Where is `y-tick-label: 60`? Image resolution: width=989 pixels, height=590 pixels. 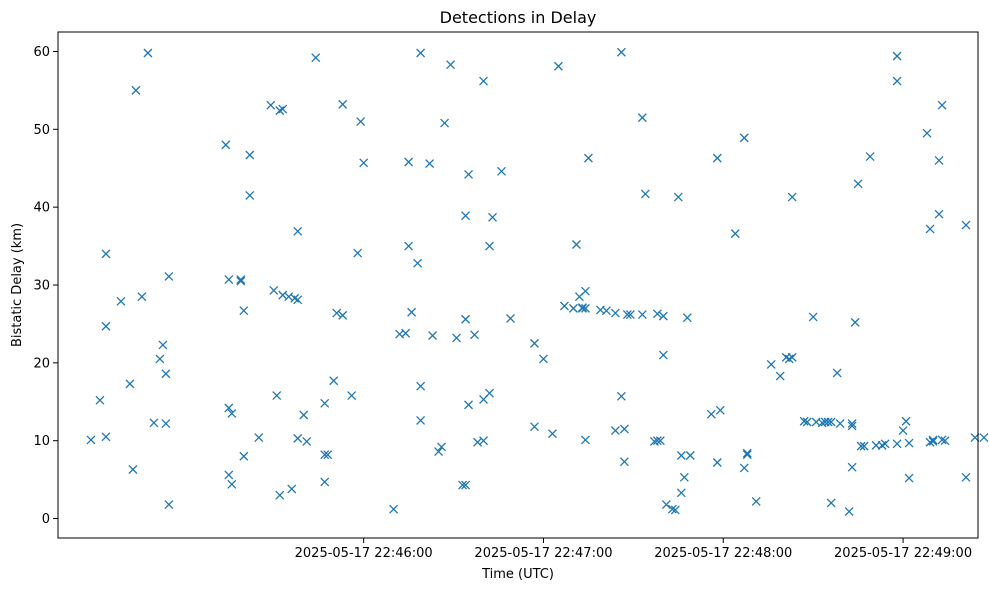
y-tick-label: 60 is located at coordinates (41, 52).